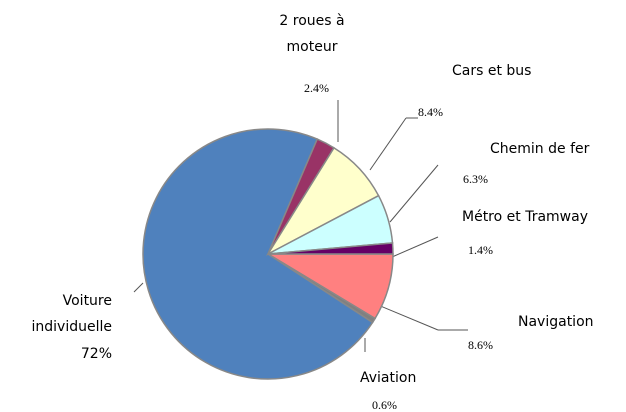  Describe the element at coordinates (430, 112) in the screenshot. I see `value-label: 8.4%` at that location.